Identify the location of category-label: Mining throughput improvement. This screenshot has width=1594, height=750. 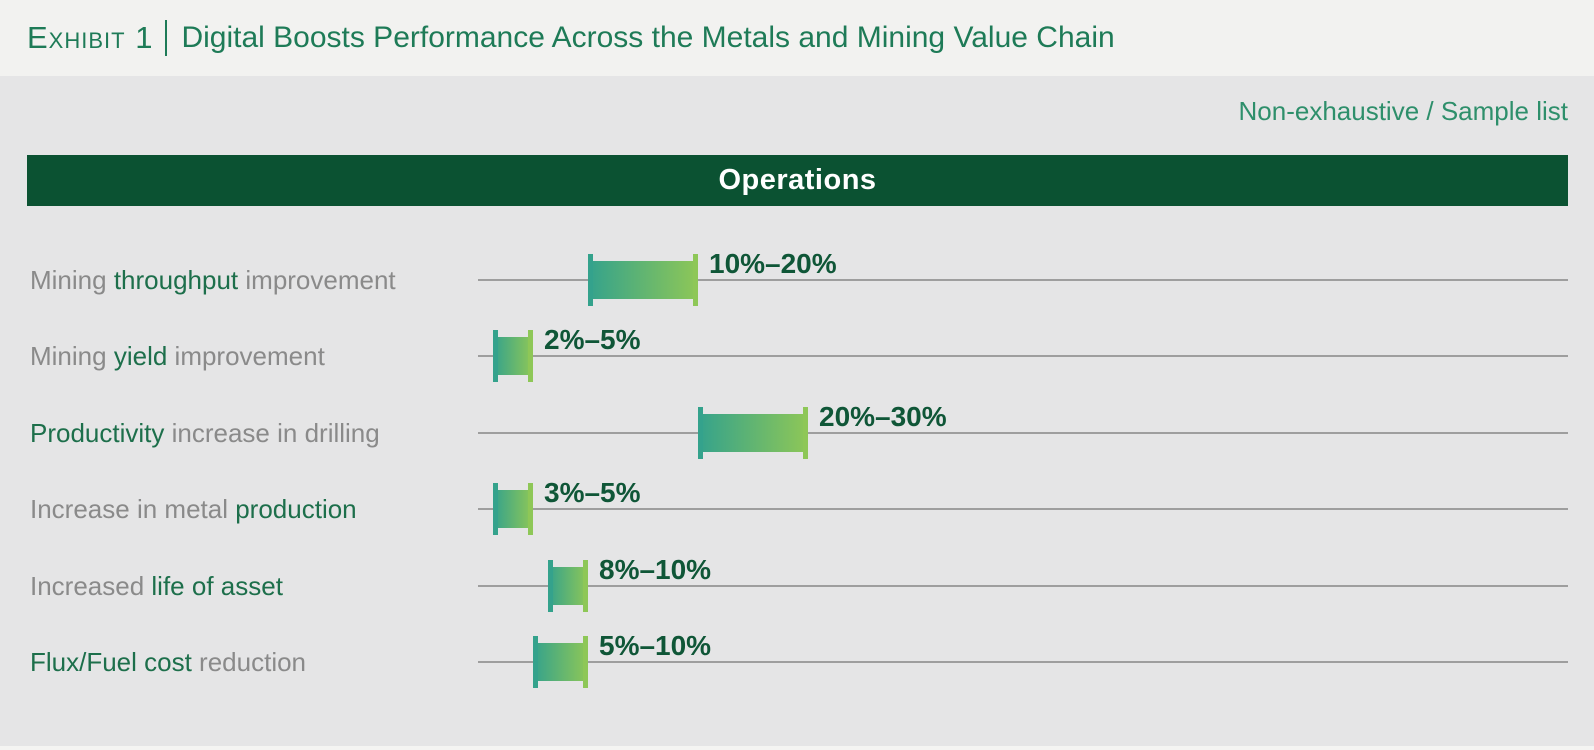
(252, 280).